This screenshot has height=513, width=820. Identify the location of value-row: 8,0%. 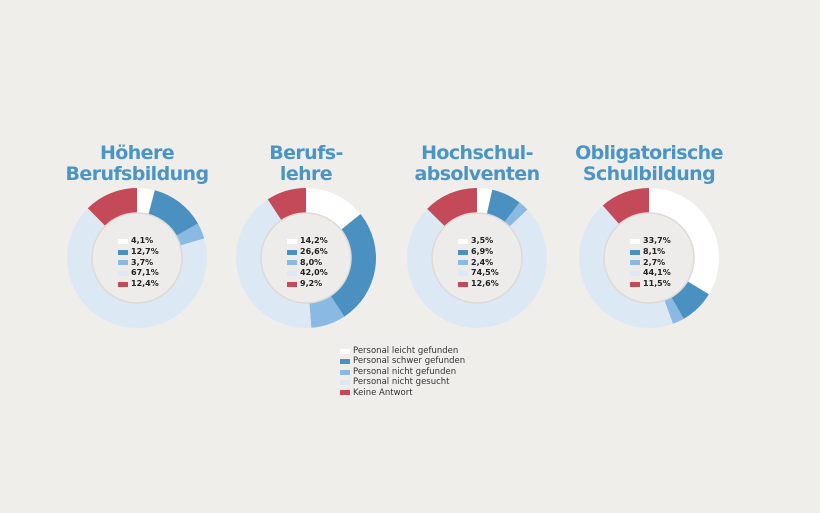
(307, 263).